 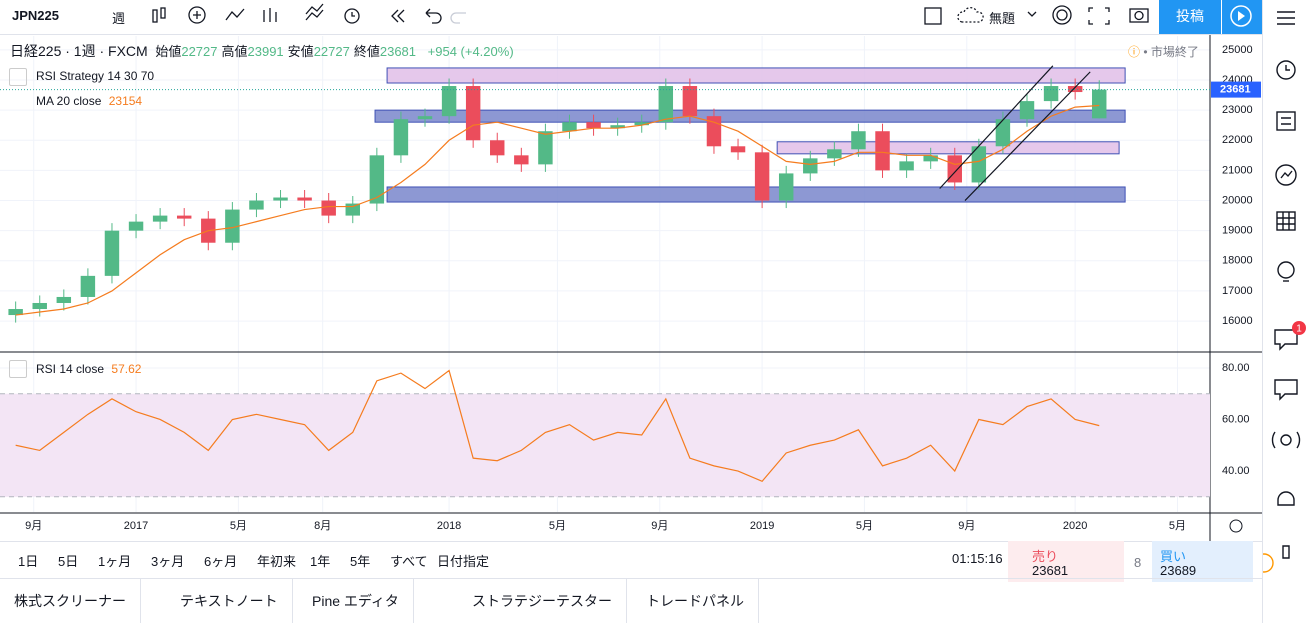 I want to click on x-tick-label: 2020, so click(x=1075, y=526).